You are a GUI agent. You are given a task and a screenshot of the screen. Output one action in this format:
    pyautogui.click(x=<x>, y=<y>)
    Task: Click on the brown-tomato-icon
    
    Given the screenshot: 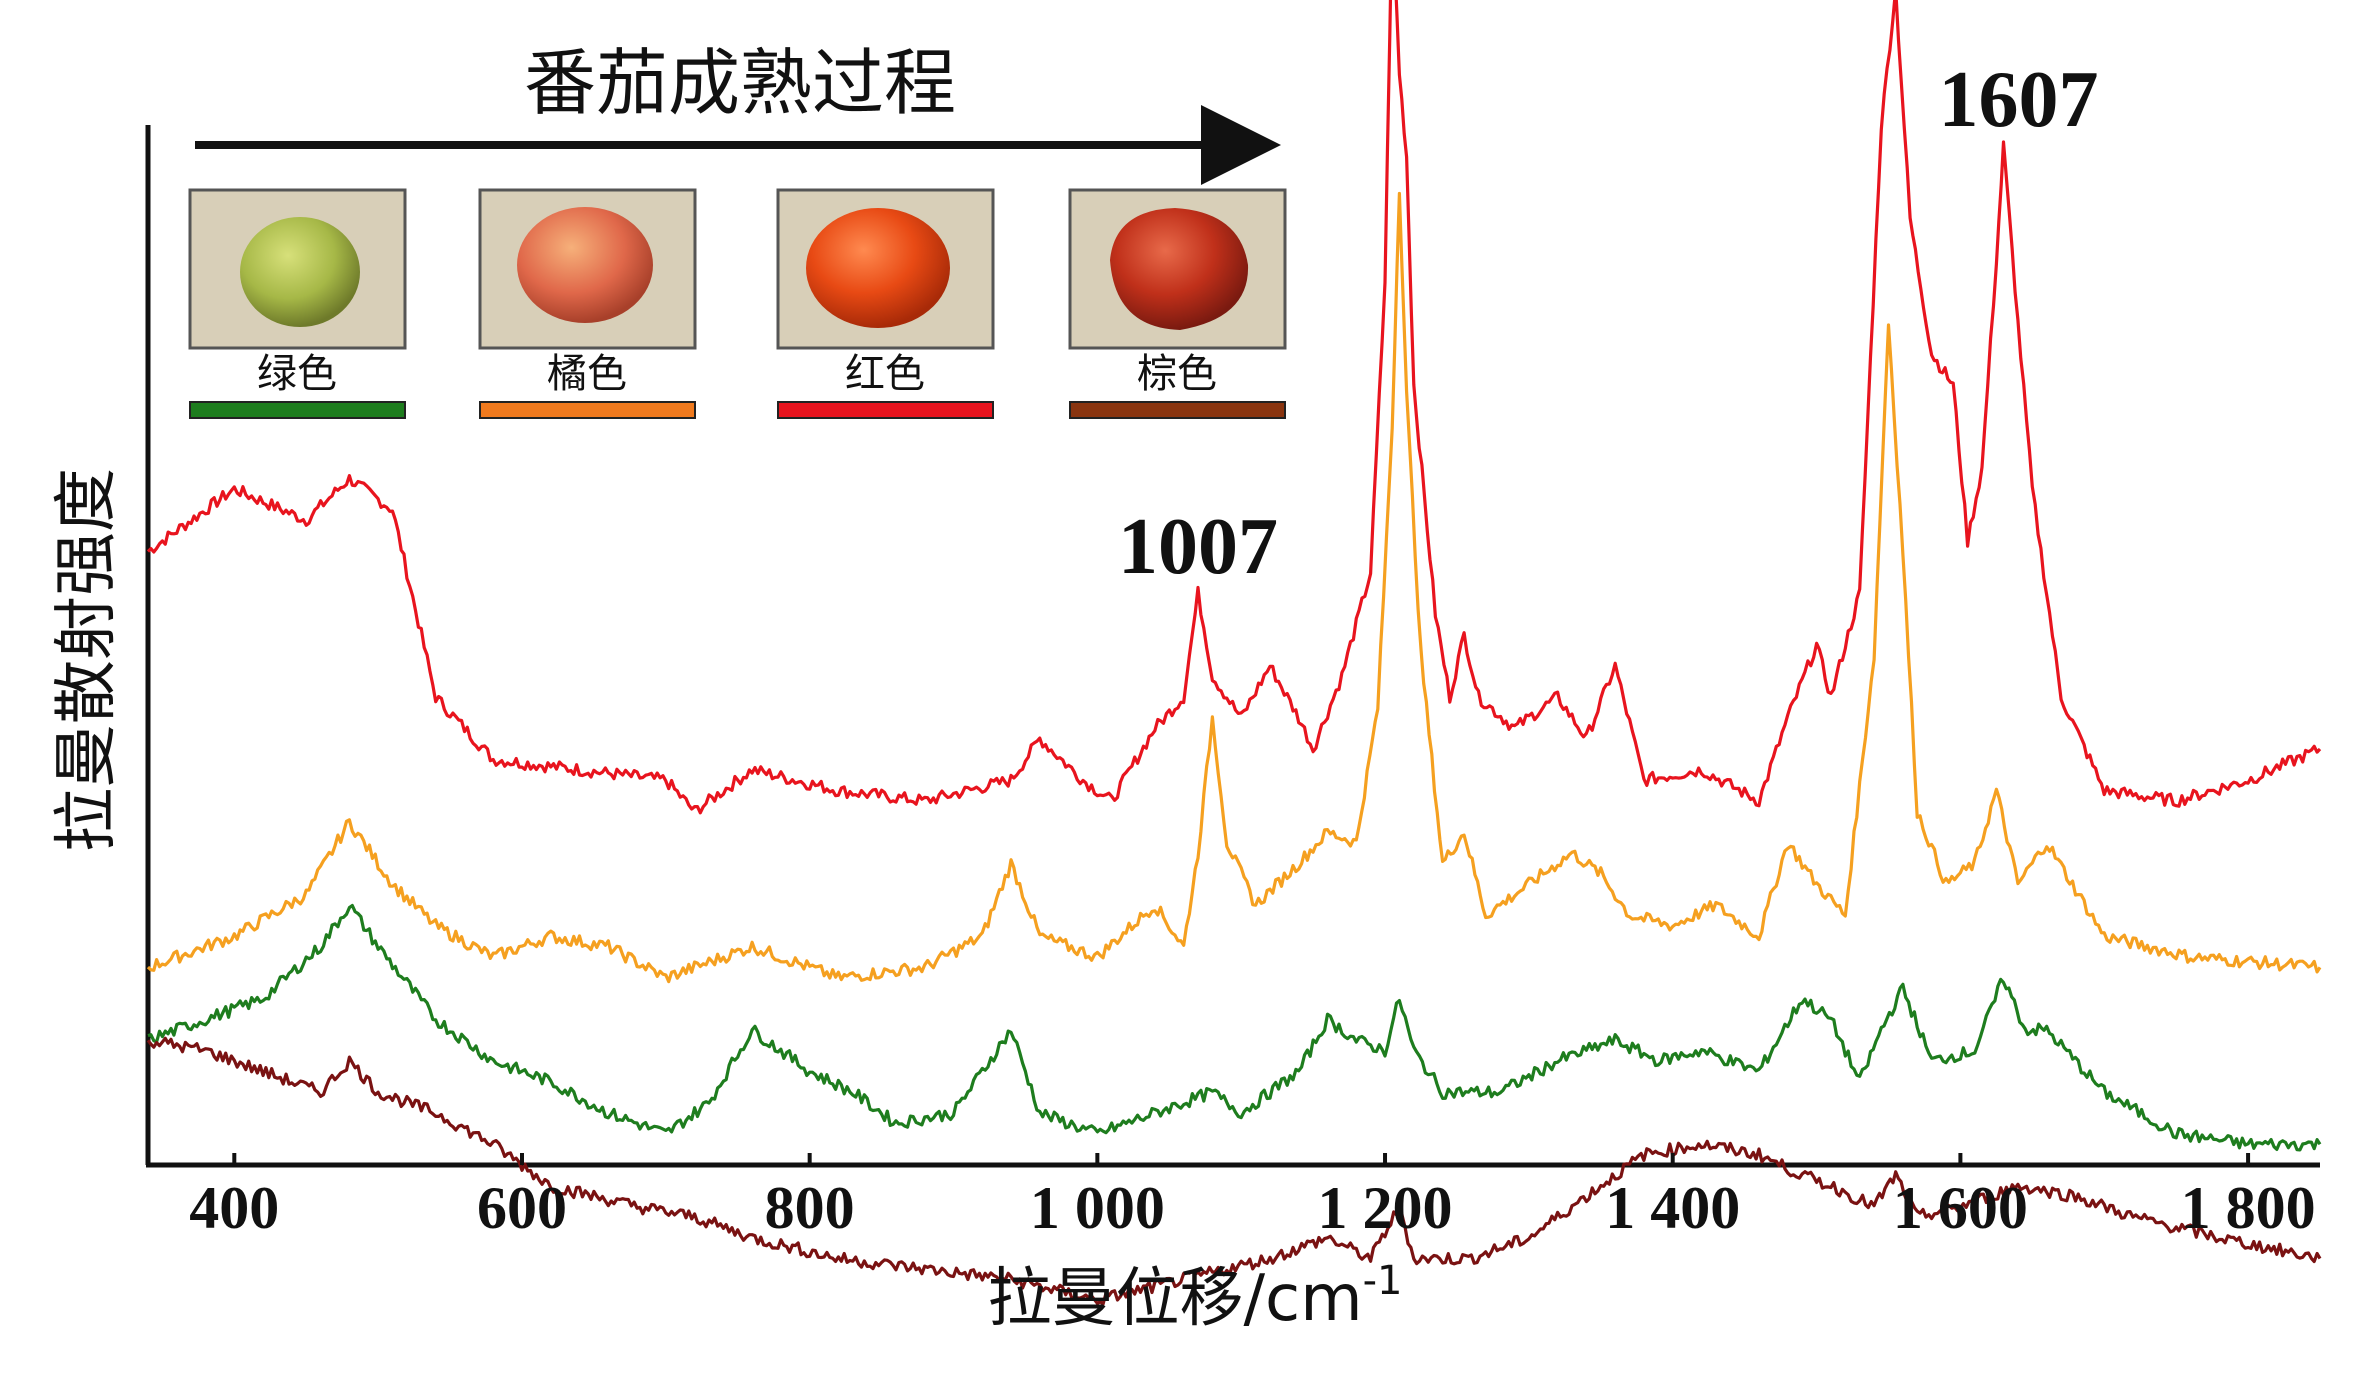 What is the action you would take?
    pyautogui.click(x=1179, y=269)
    